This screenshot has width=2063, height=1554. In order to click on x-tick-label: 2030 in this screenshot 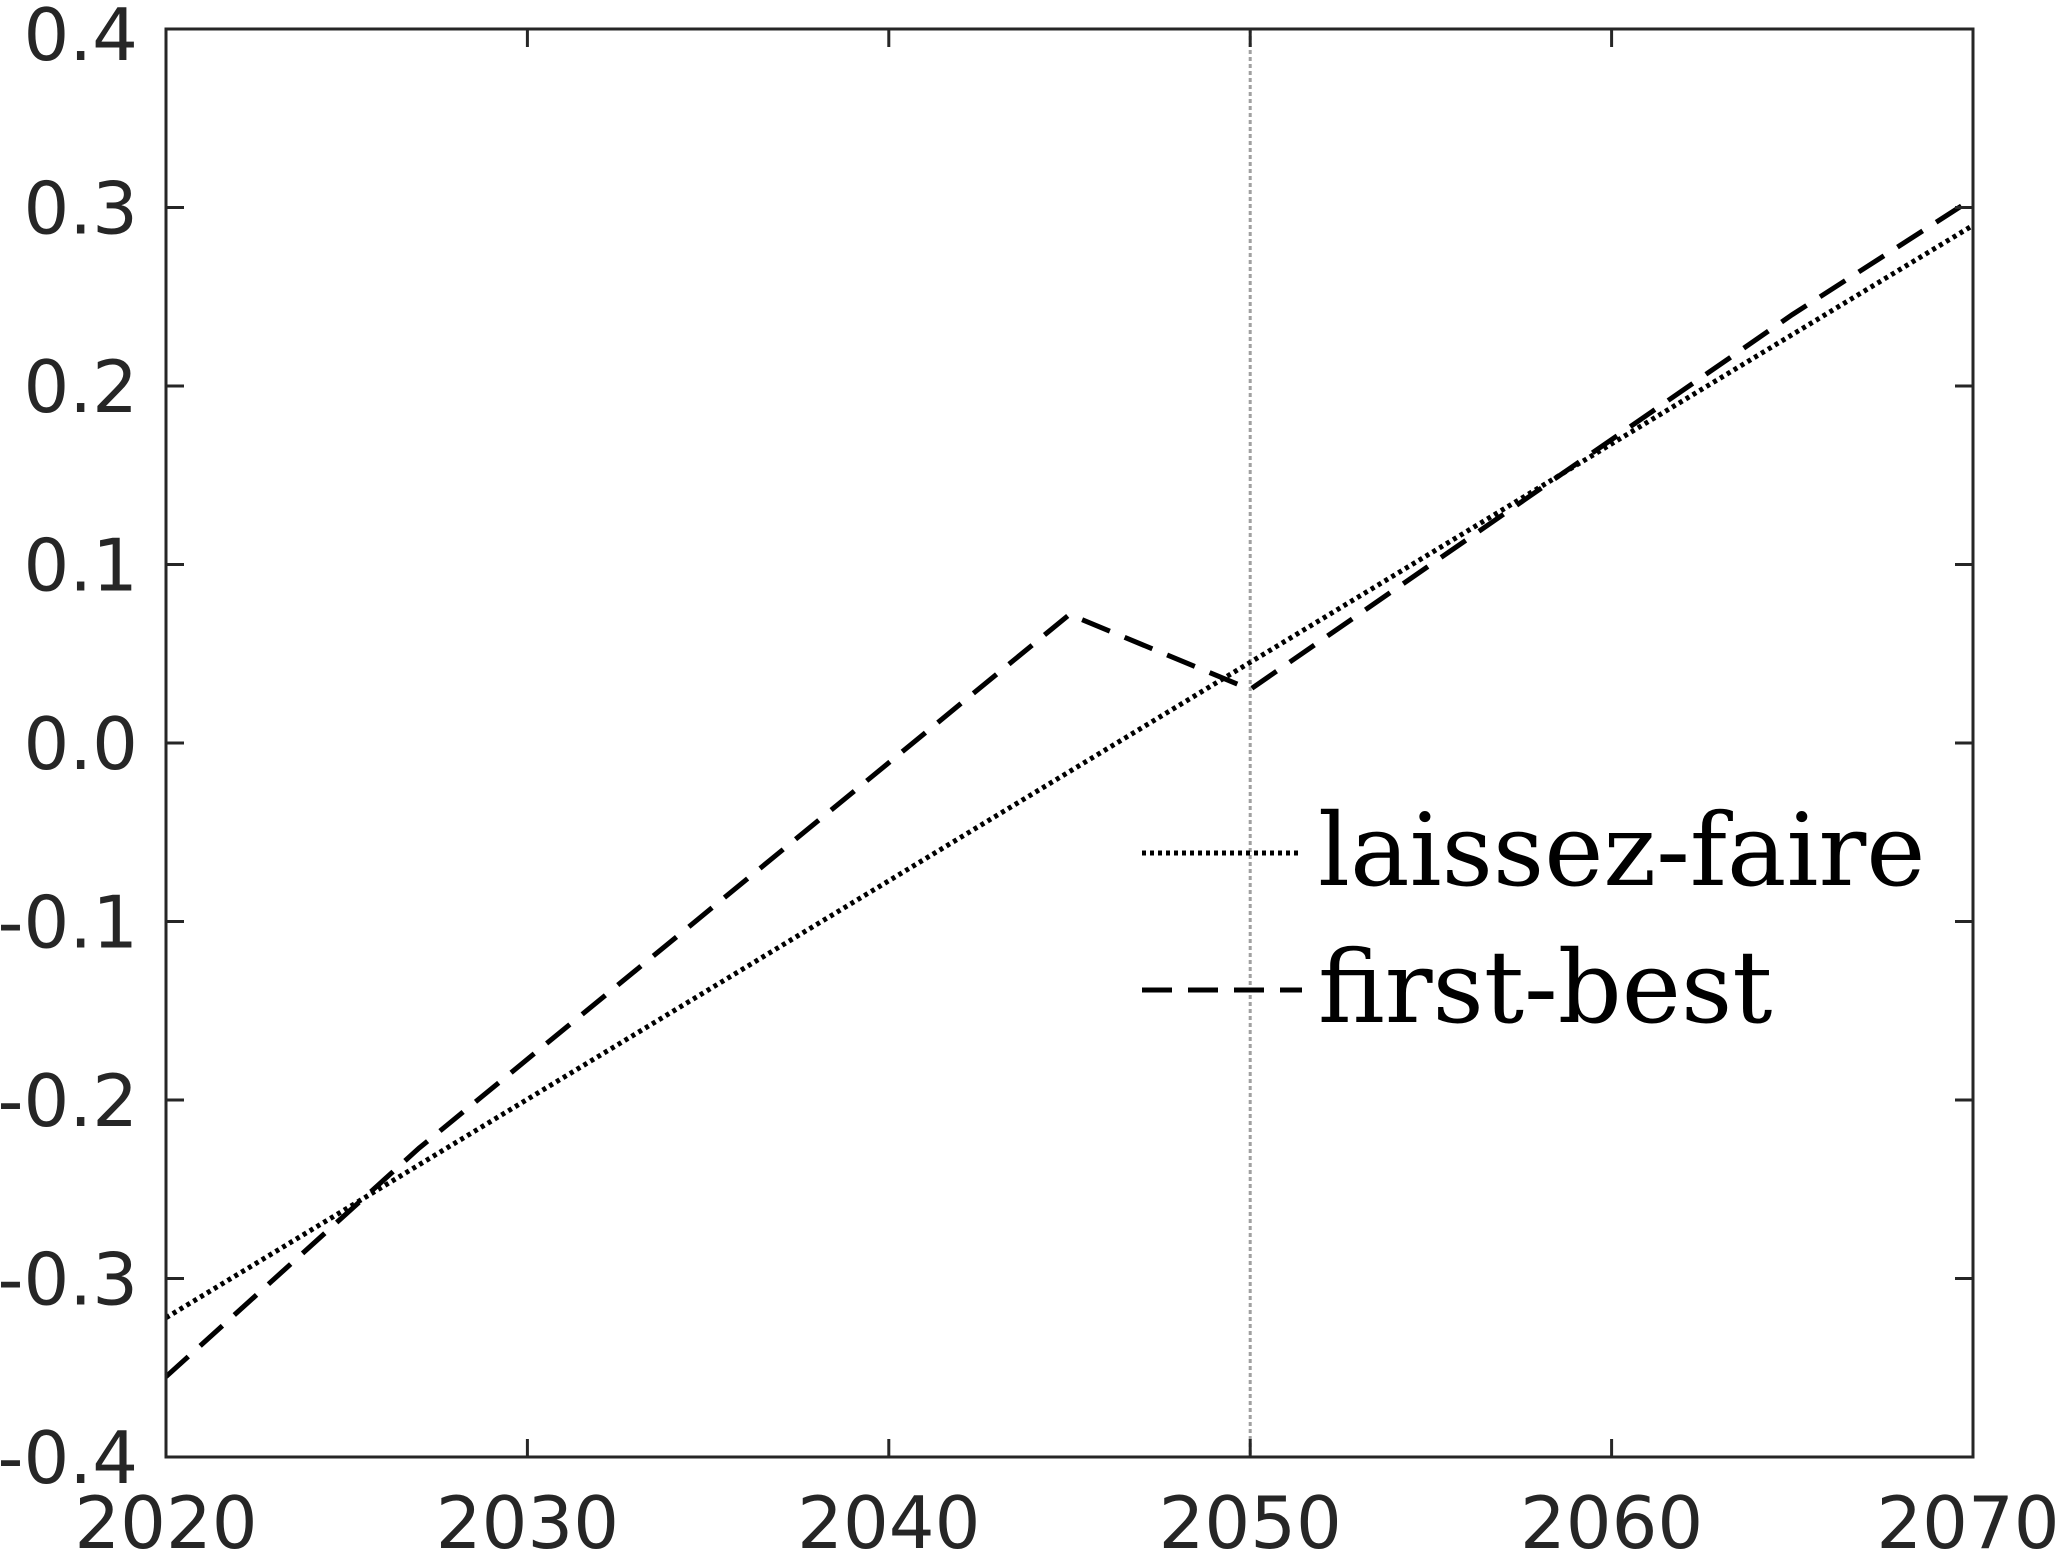, I will do `click(527, 1517)`.